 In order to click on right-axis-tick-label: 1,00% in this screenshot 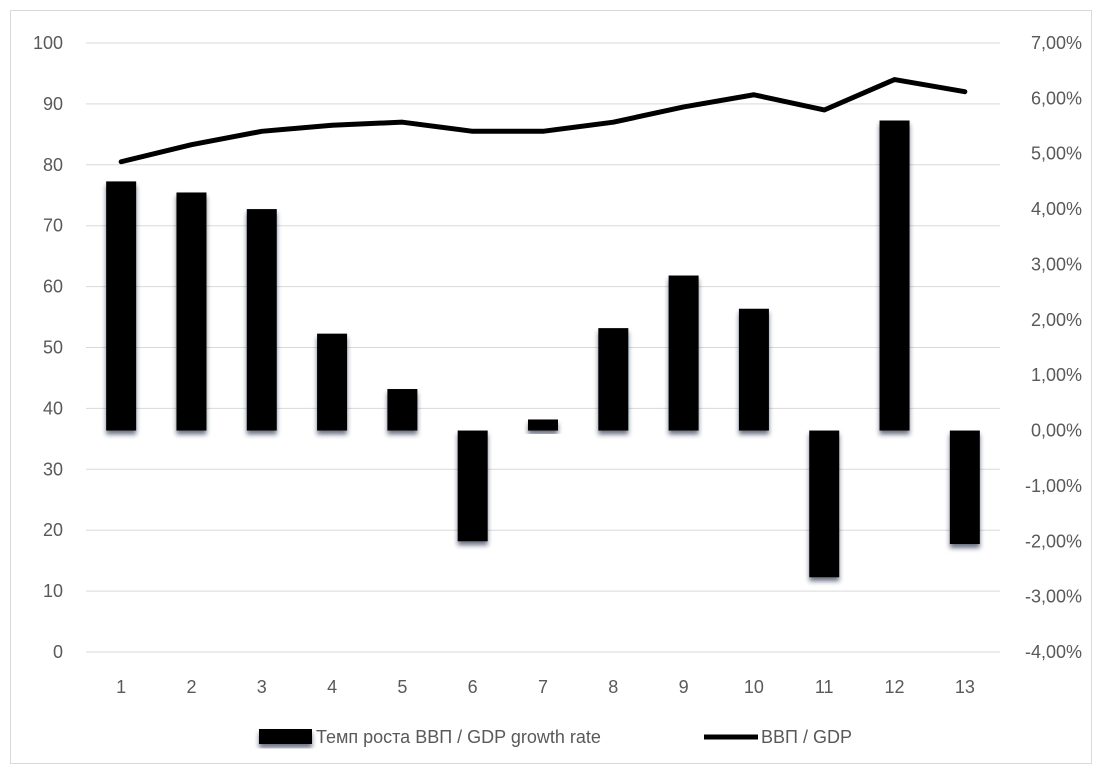, I will do `click(1056, 375)`.